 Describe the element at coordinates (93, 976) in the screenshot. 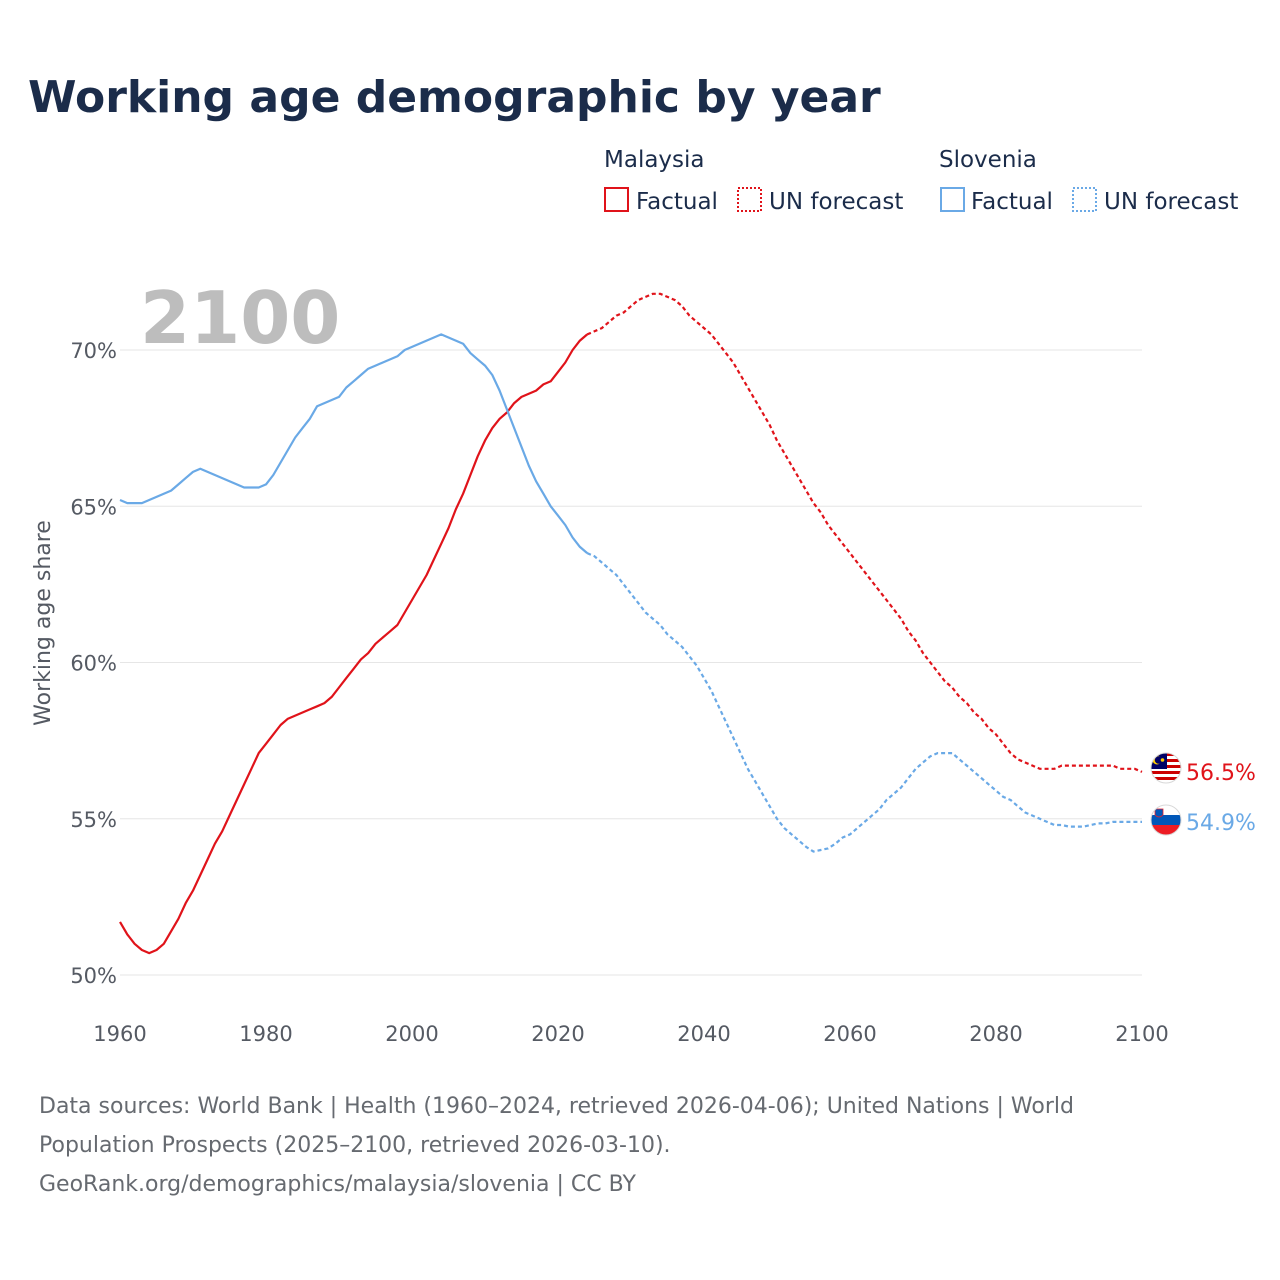

I see `y-tick-label-50: 50%` at that location.